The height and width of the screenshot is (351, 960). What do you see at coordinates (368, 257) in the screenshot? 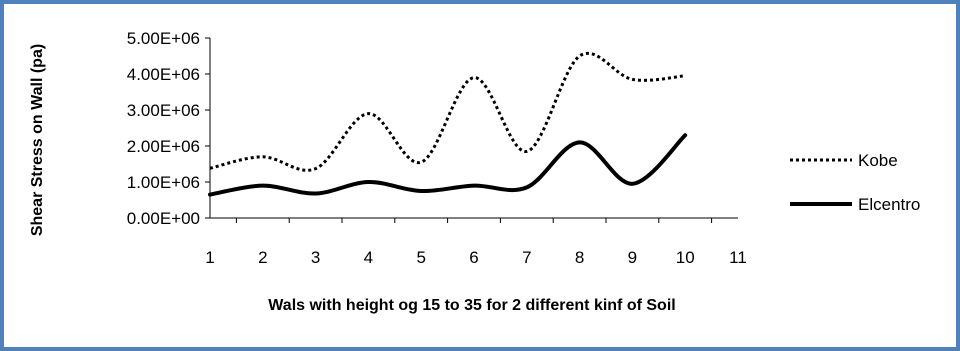
I see `x-tick-label: 4` at bounding box center [368, 257].